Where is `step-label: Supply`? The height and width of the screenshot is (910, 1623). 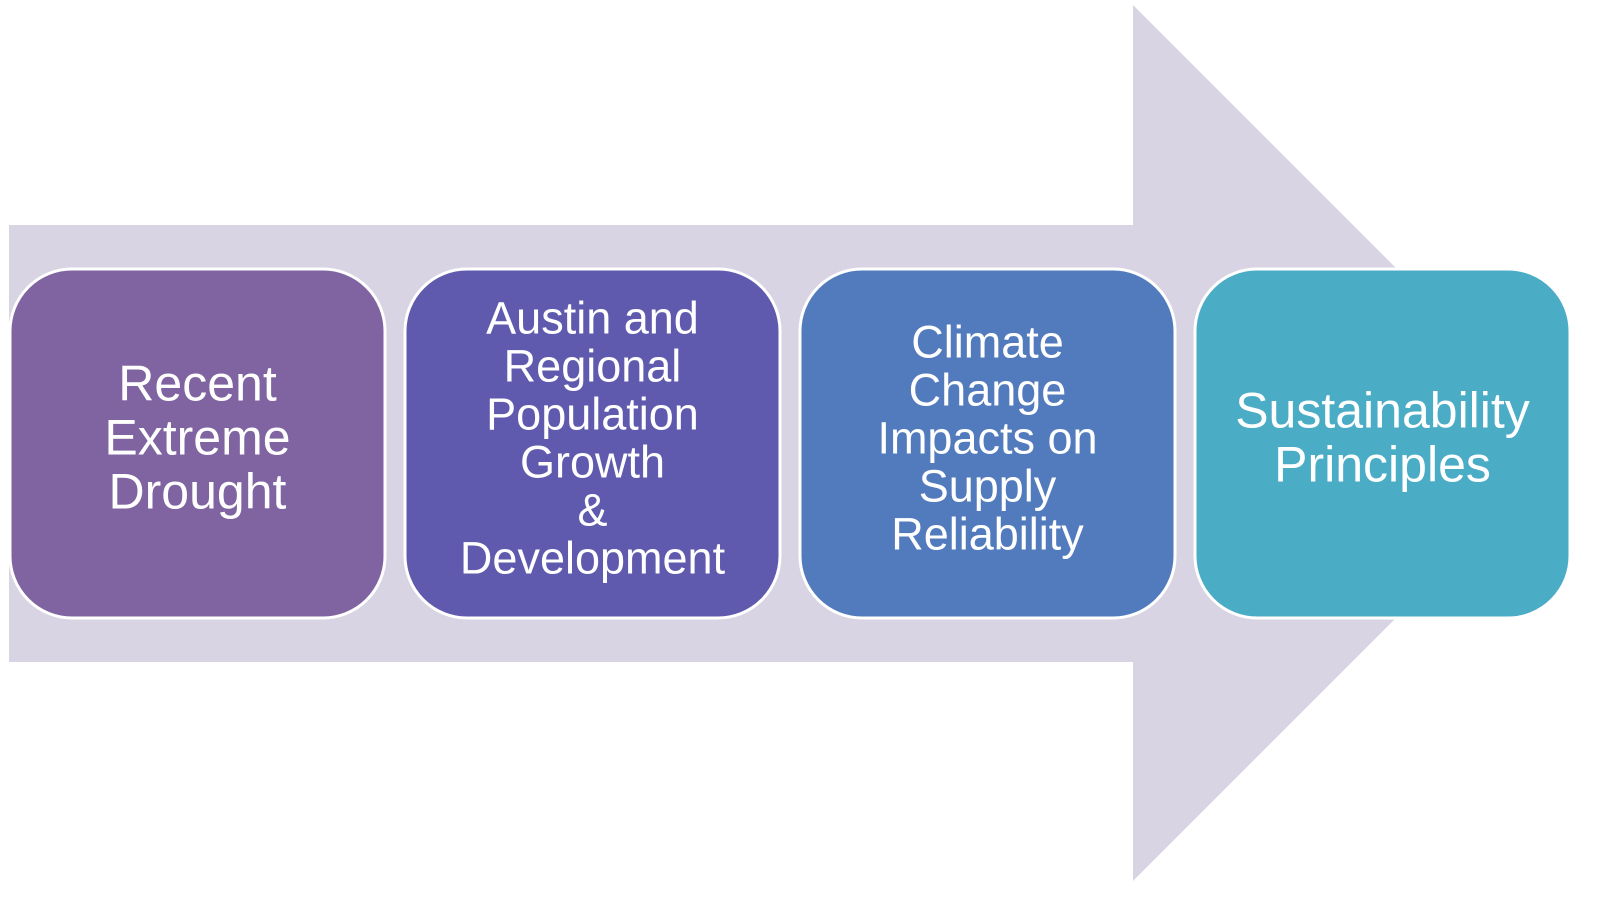 step-label: Supply is located at coordinates (988, 485).